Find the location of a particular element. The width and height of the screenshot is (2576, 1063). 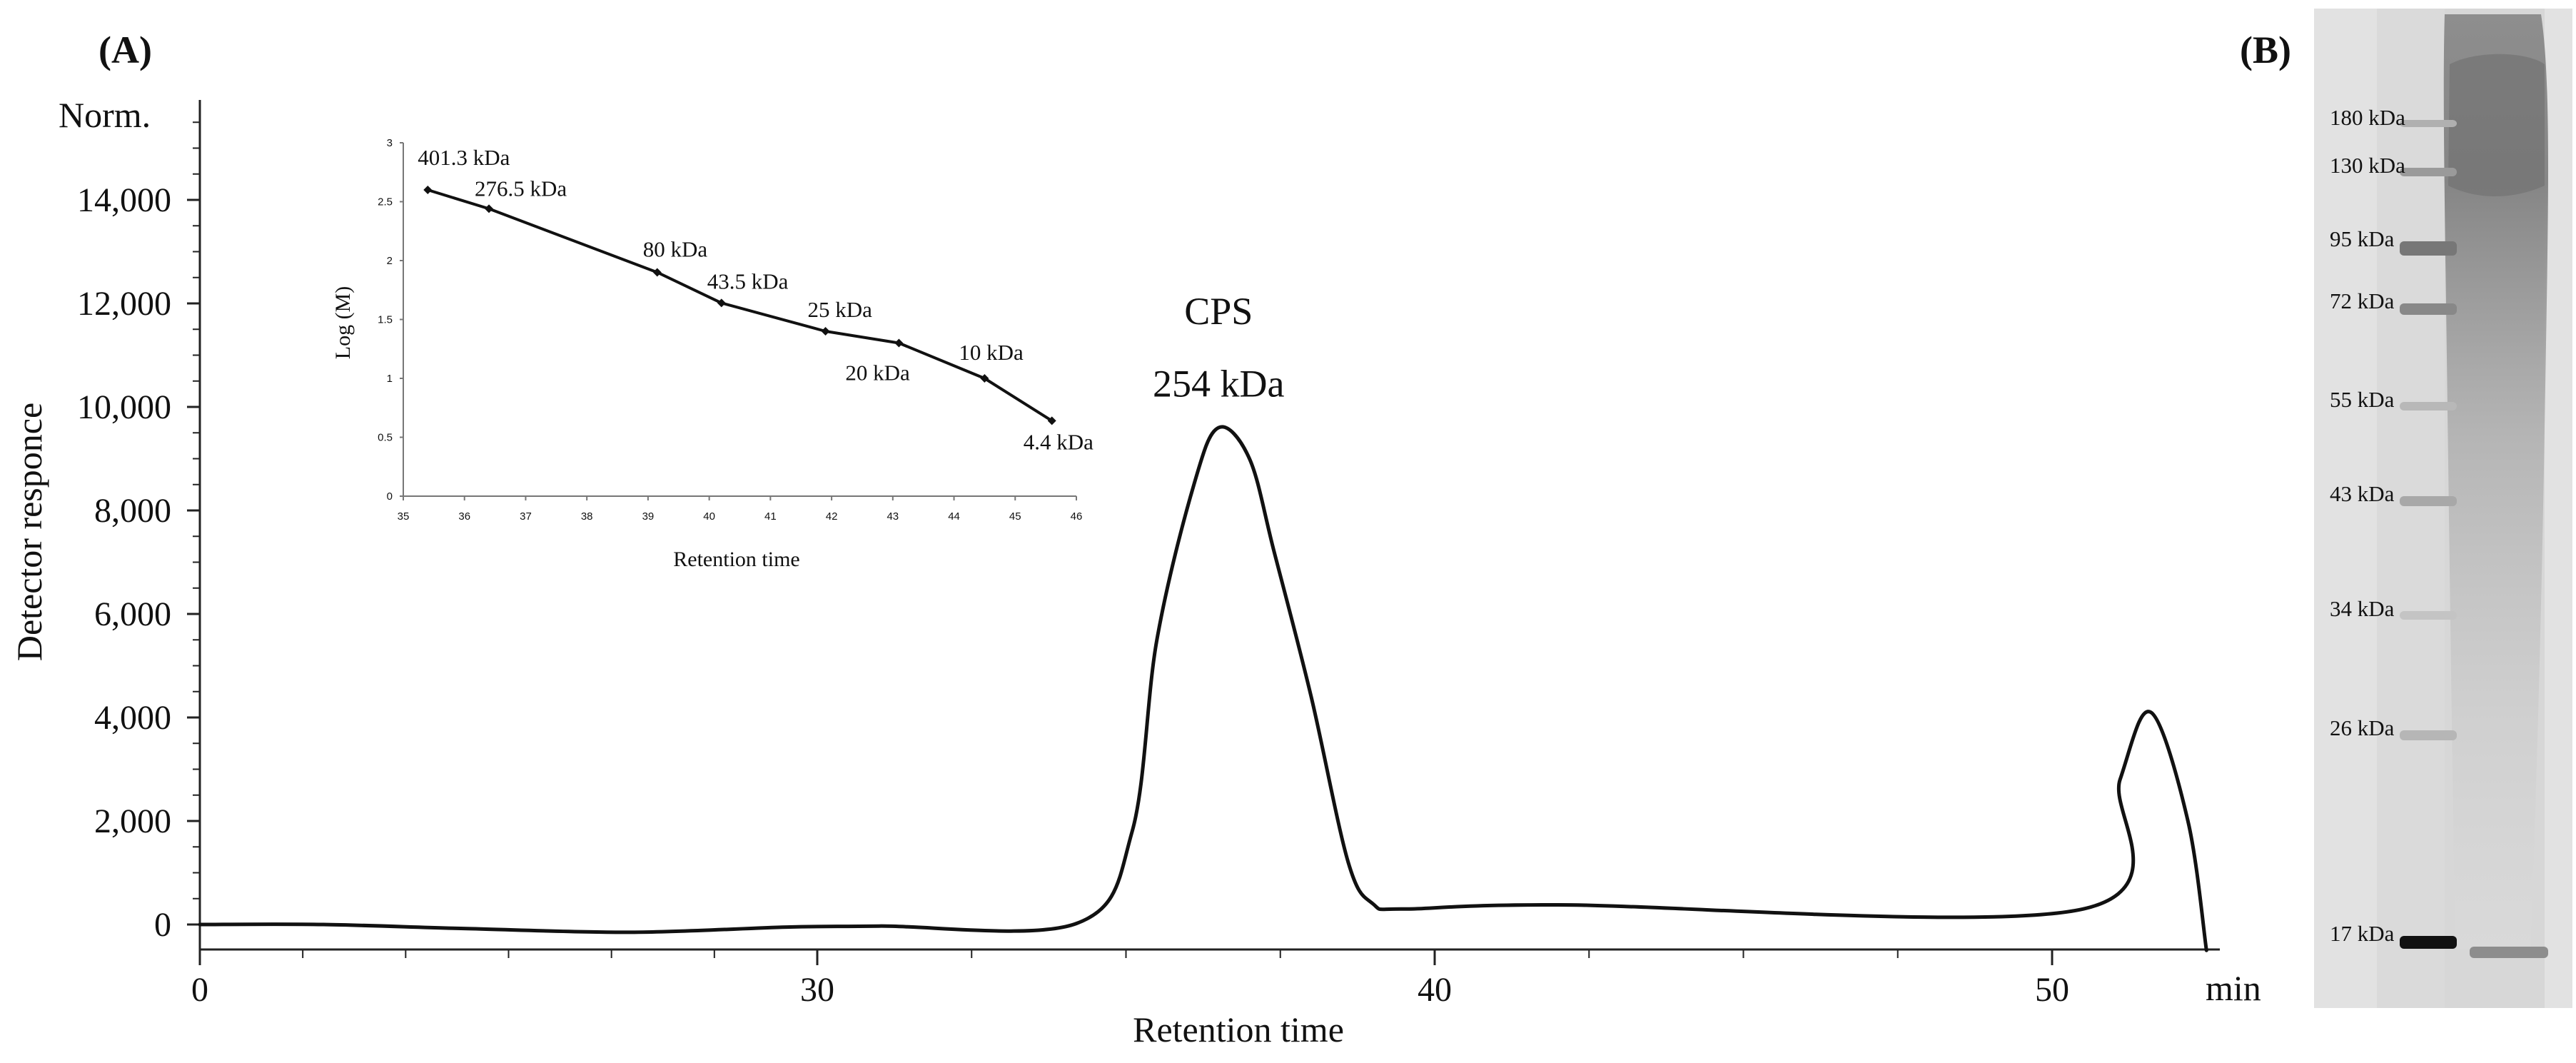

x-tick-label: 30 is located at coordinates (817, 990).